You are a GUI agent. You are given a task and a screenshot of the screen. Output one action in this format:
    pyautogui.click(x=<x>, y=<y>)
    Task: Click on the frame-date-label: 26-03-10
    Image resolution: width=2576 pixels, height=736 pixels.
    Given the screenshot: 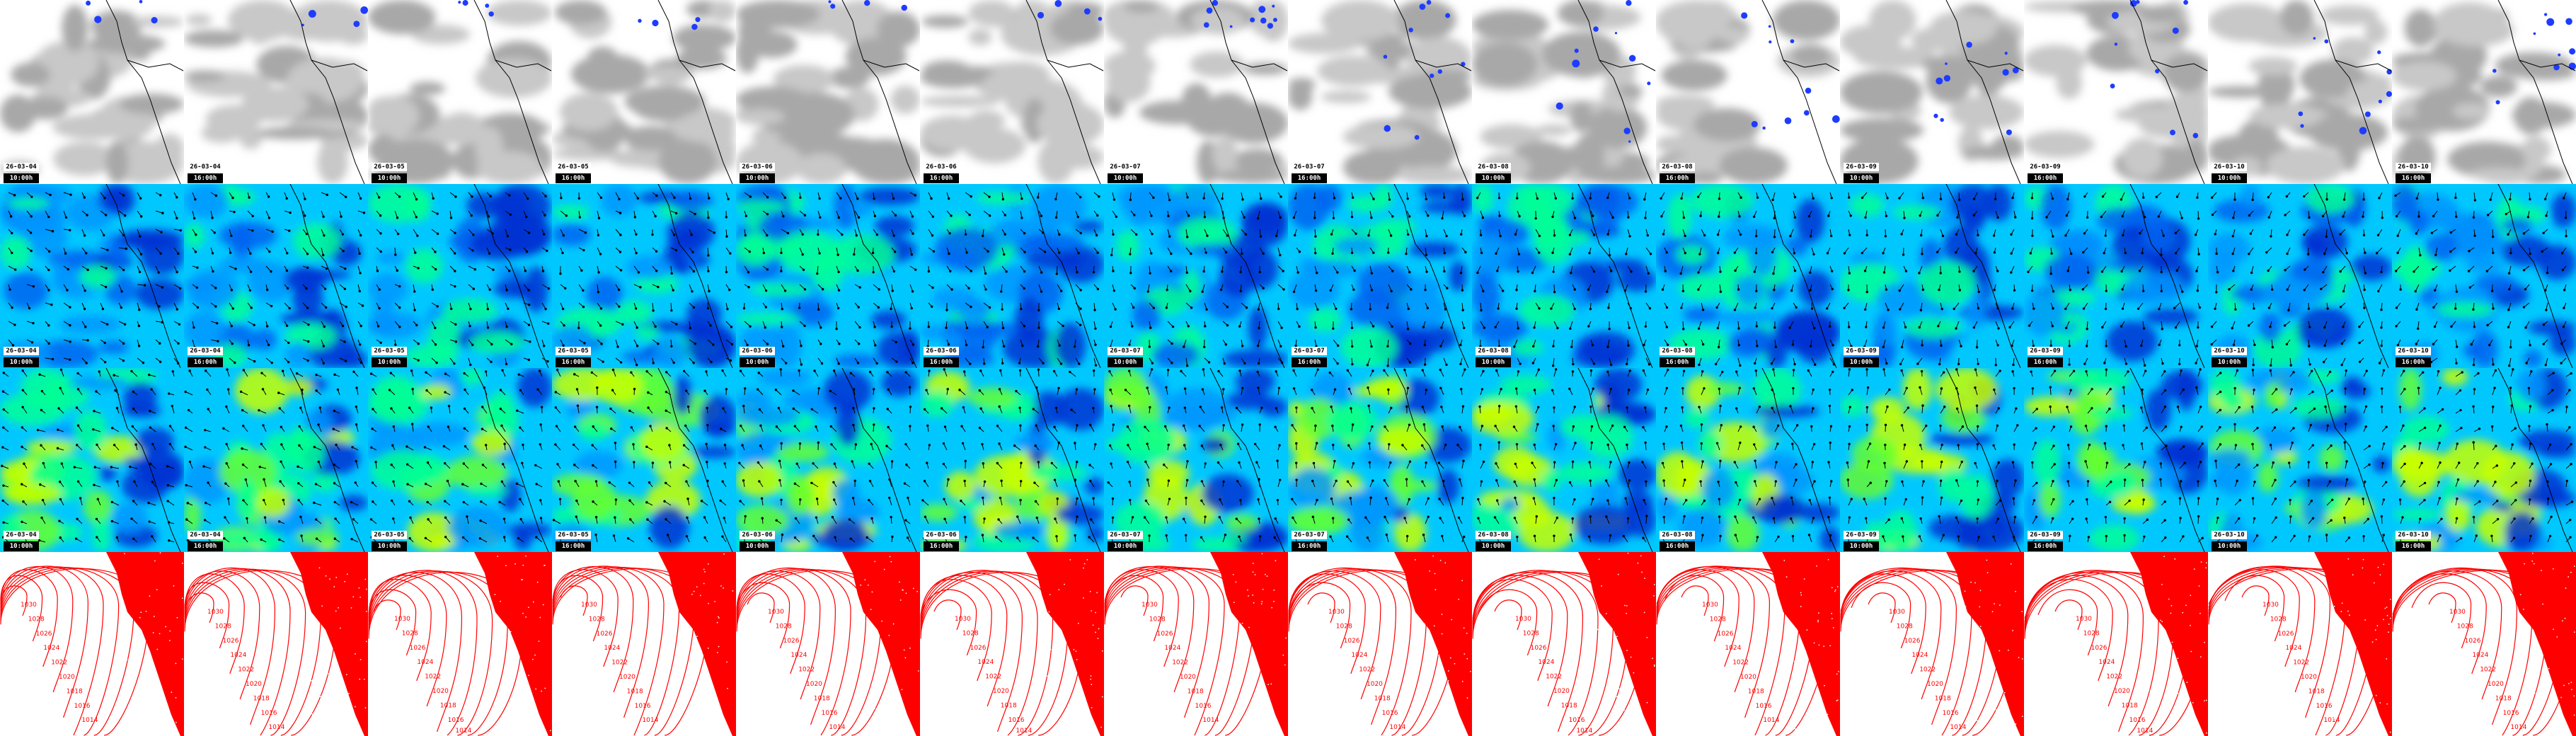 What is the action you would take?
    pyautogui.click(x=2230, y=535)
    